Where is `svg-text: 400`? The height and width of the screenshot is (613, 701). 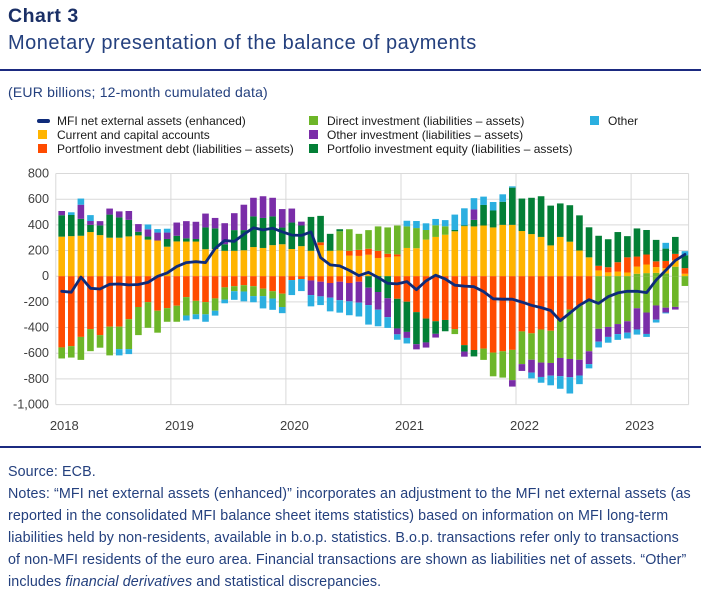 svg-text: 400 is located at coordinates (38, 225).